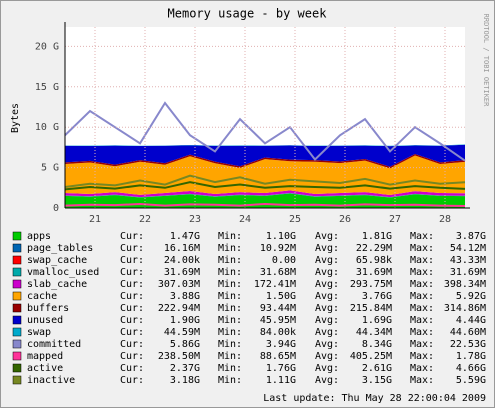  I want to click on legend-label: unused, so click(45, 320).